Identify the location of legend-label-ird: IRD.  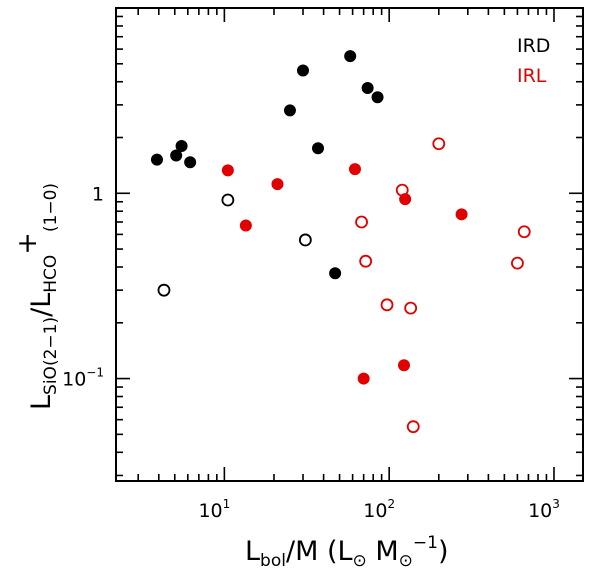
(533, 46).